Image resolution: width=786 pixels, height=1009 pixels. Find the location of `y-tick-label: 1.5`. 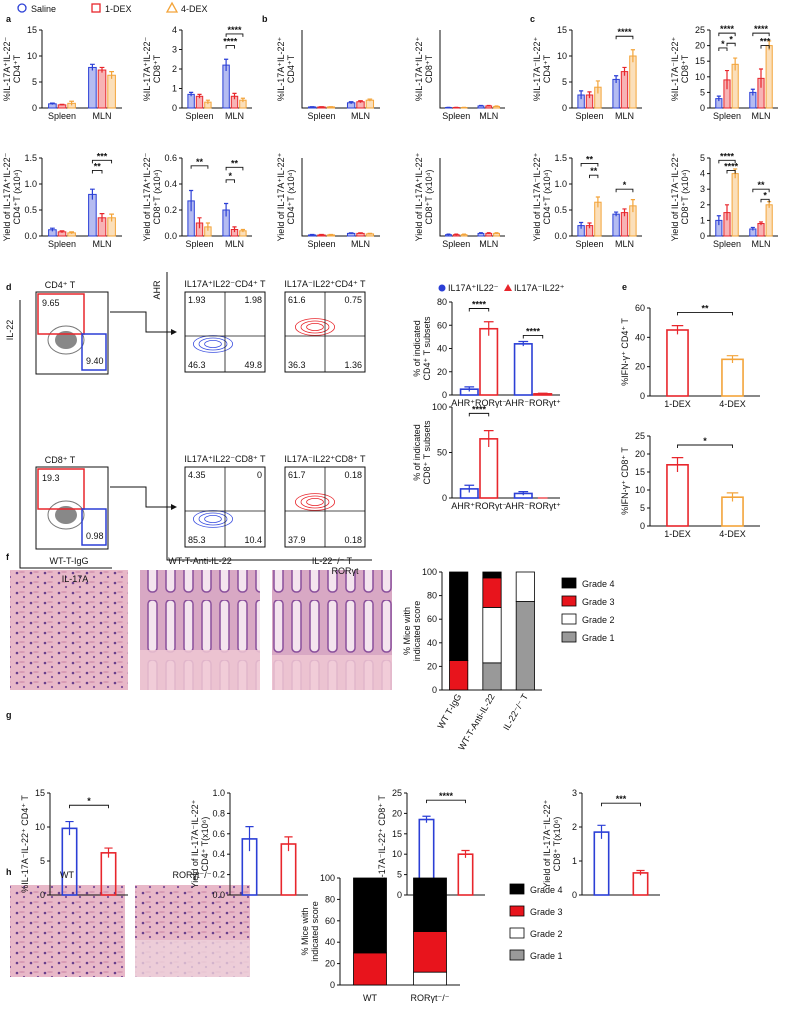

y-tick-label: 1.5 is located at coordinates (560, 158).